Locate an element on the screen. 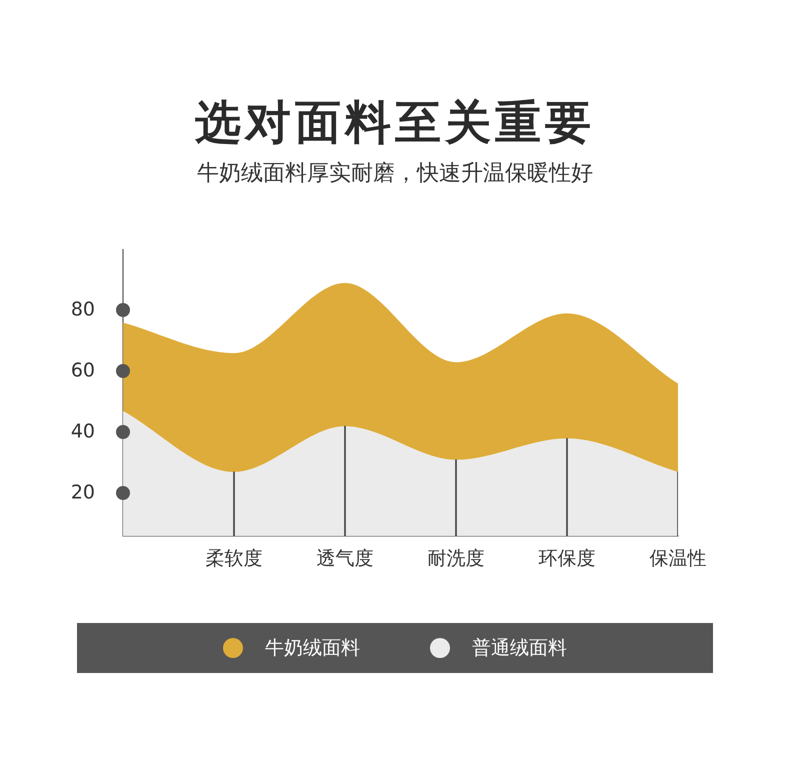 This screenshot has height=770, width=790. legend-label: 普通绒面料 is located at coordinates (519, 648).